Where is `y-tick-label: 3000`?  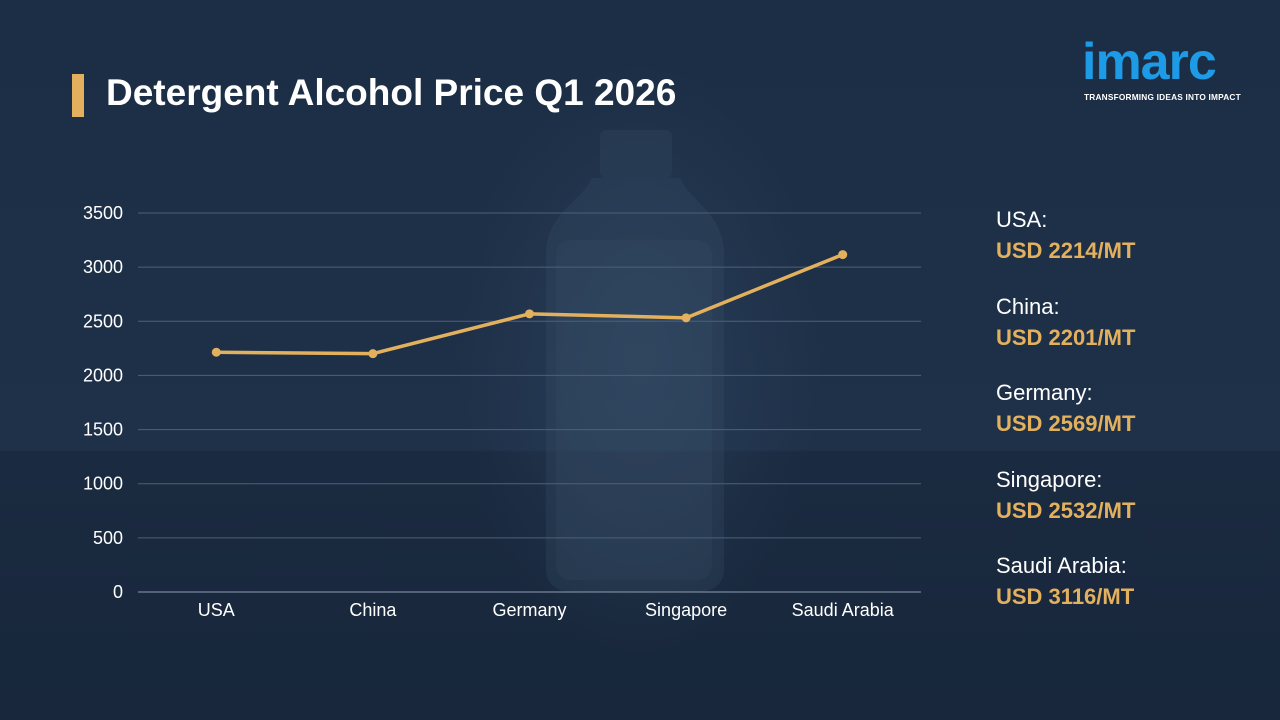 y-tick-label: 3000 is located at coordinates (103, 267).